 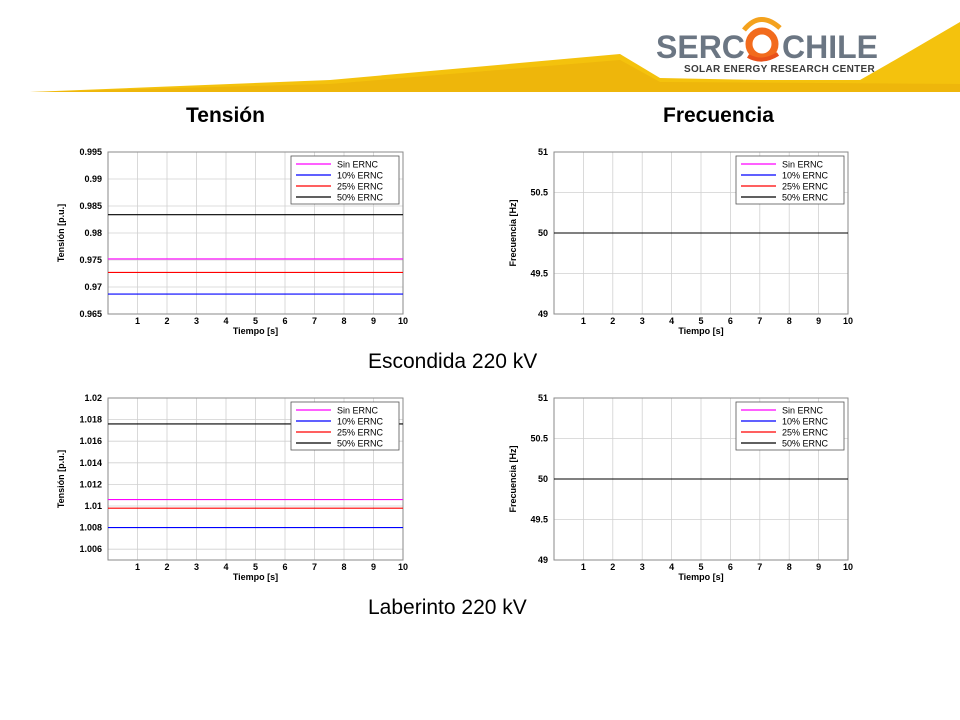 I want to click on location-laberinto: Laberinto 220 kV, so click(x=447, y=607).